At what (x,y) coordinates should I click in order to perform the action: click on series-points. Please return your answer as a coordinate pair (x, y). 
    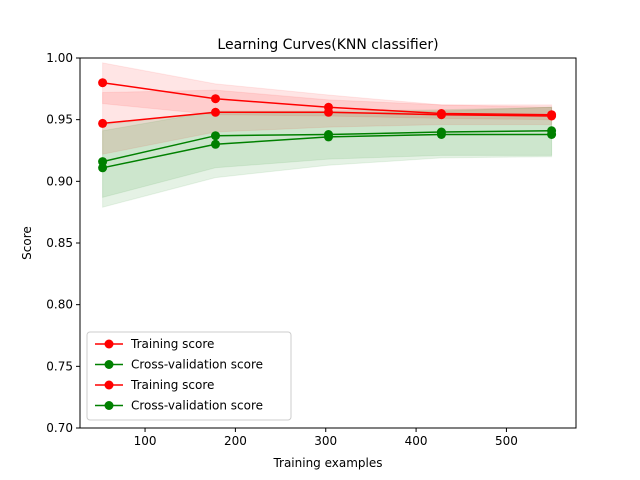
    Looking at the image, I should click on (327, 125).